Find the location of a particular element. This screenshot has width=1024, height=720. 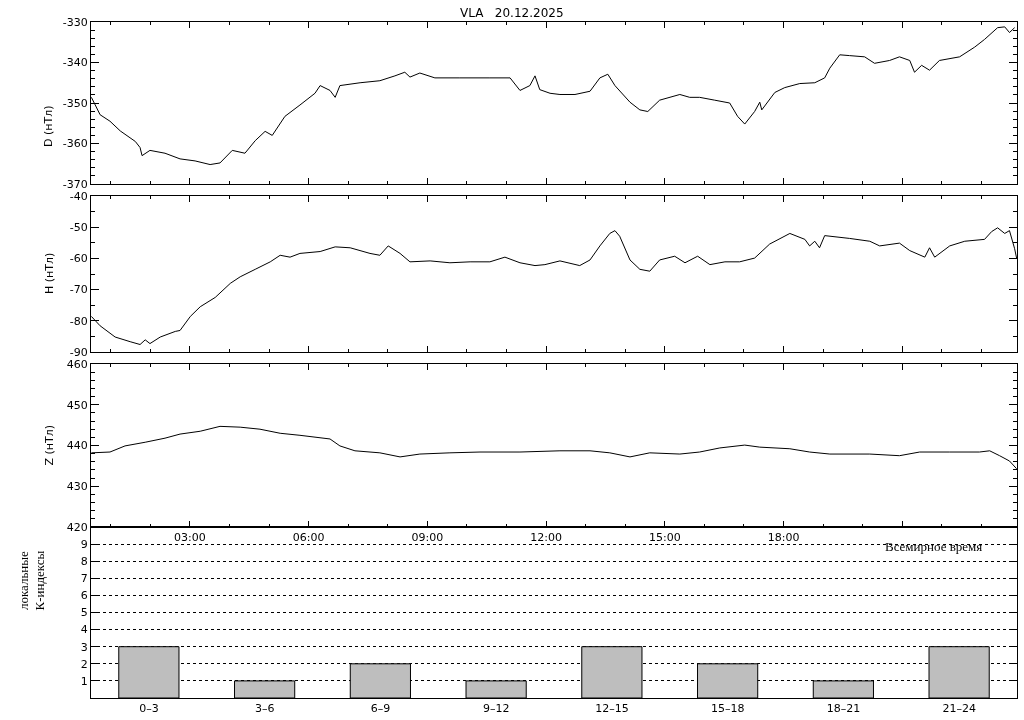

y-tick-label: 450 is located at coordinates (77, 405).